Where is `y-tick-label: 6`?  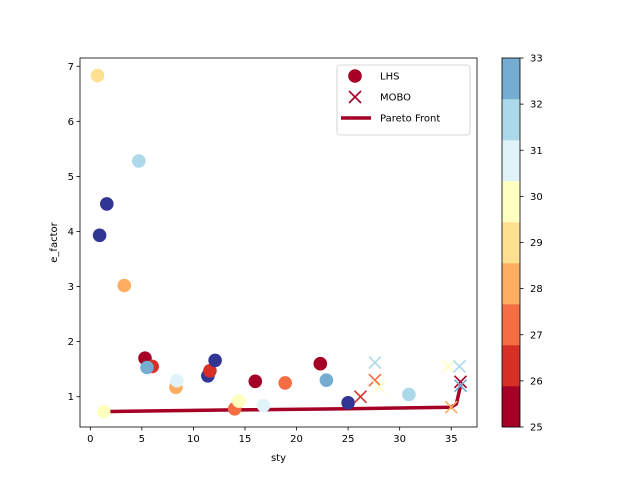 y-tick-label: 6 is located at coordinates (71, 122).